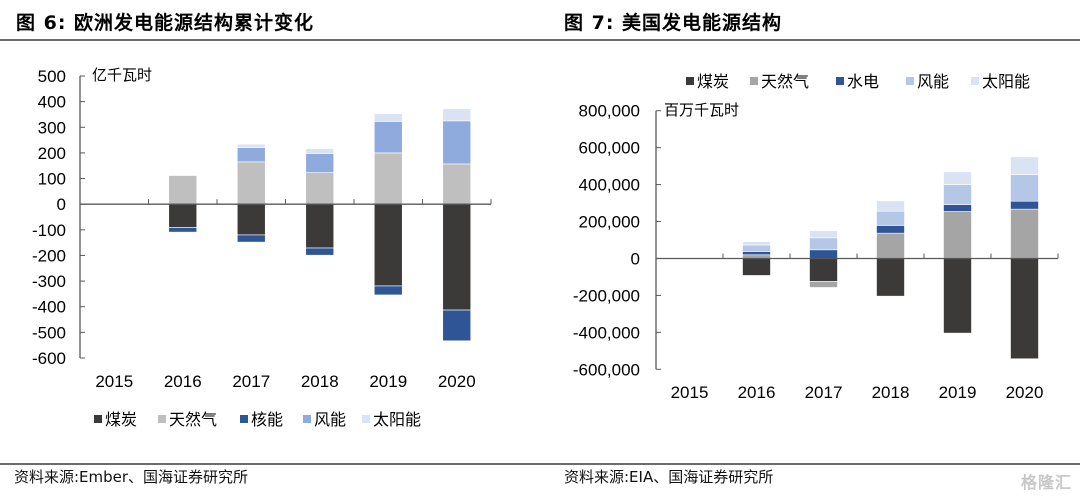 The image size is (1080, 497). I want to click on unit-label: 百万千瓦时, so click(701, 110).